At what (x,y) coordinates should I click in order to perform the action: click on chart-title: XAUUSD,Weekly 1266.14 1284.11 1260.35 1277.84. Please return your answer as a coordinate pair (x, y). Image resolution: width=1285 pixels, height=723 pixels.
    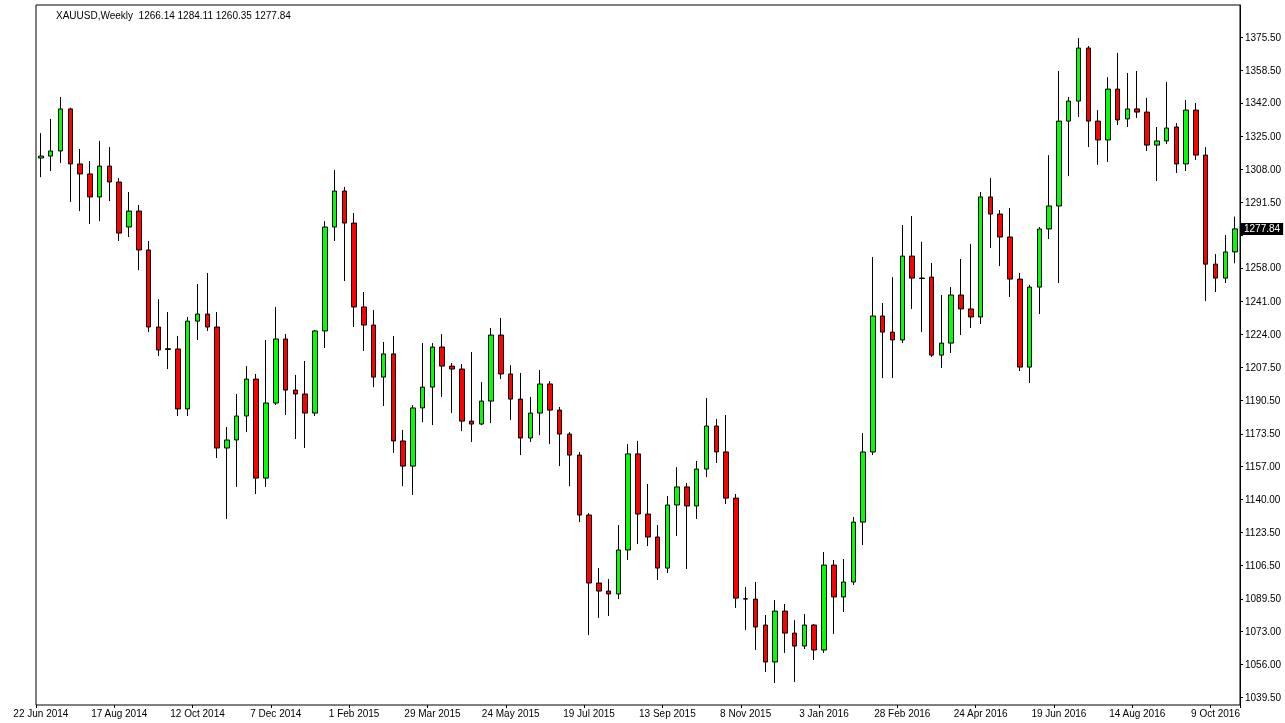
    Looking at the image, I should click on (174, 15).